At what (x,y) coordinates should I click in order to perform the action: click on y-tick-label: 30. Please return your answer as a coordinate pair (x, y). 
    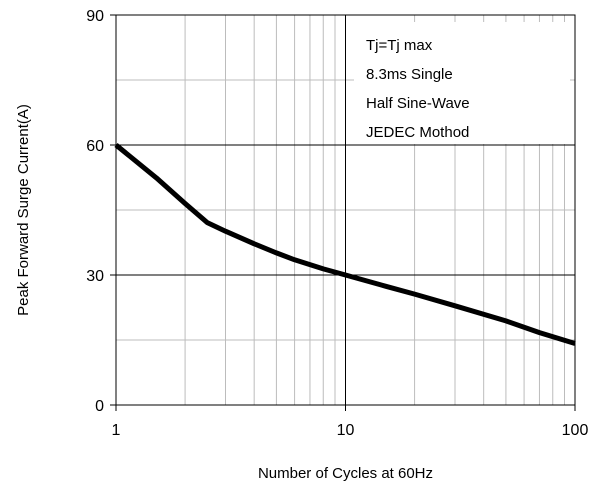
    Looking at the image, I should click on (95, 276).